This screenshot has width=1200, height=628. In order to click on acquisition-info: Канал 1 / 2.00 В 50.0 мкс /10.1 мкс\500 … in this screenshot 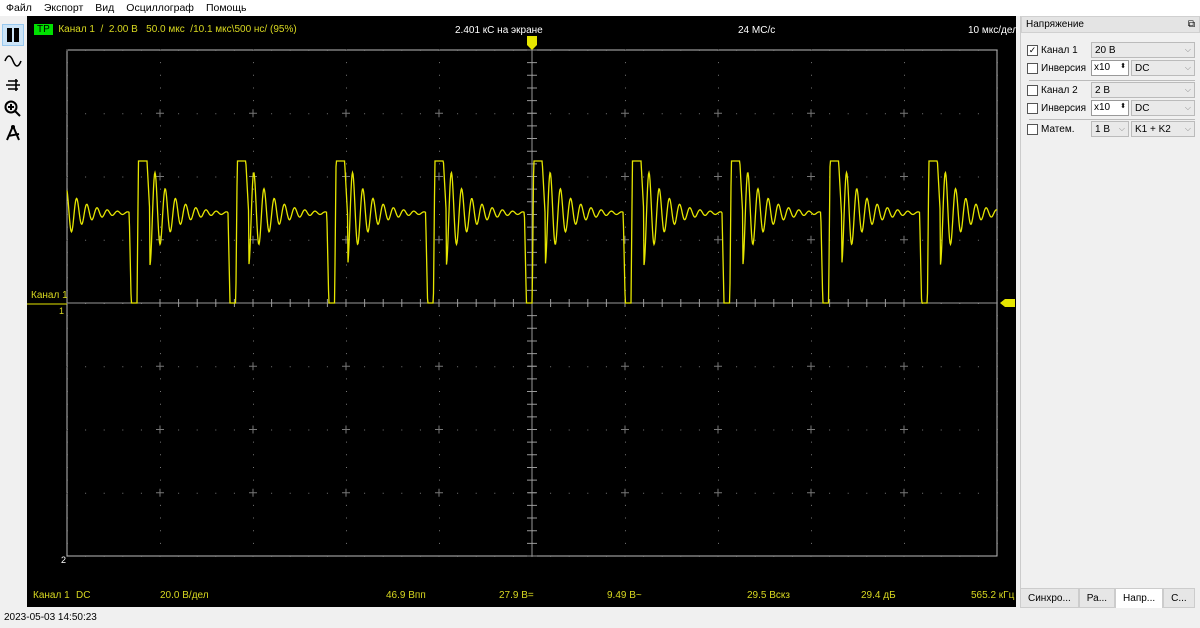, I will do `click(177, 29)`.